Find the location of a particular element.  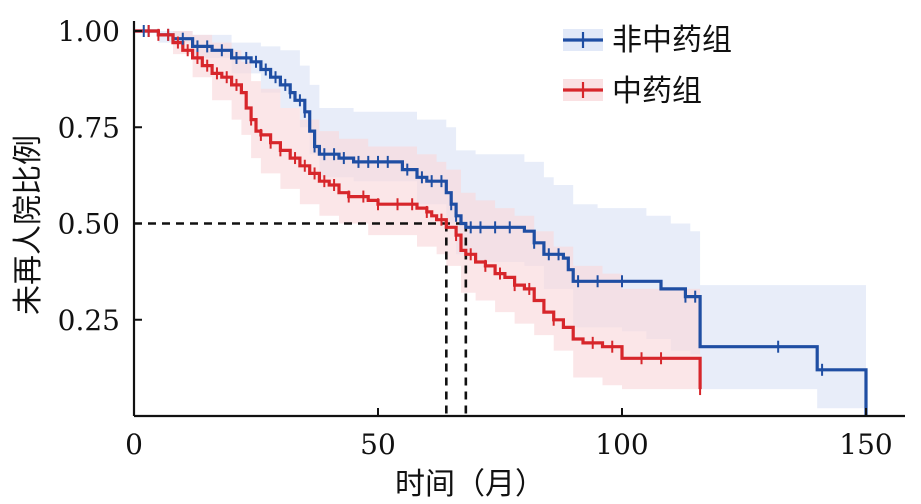

y-tick-label: 0.25 is located at coordinates (89, 320).